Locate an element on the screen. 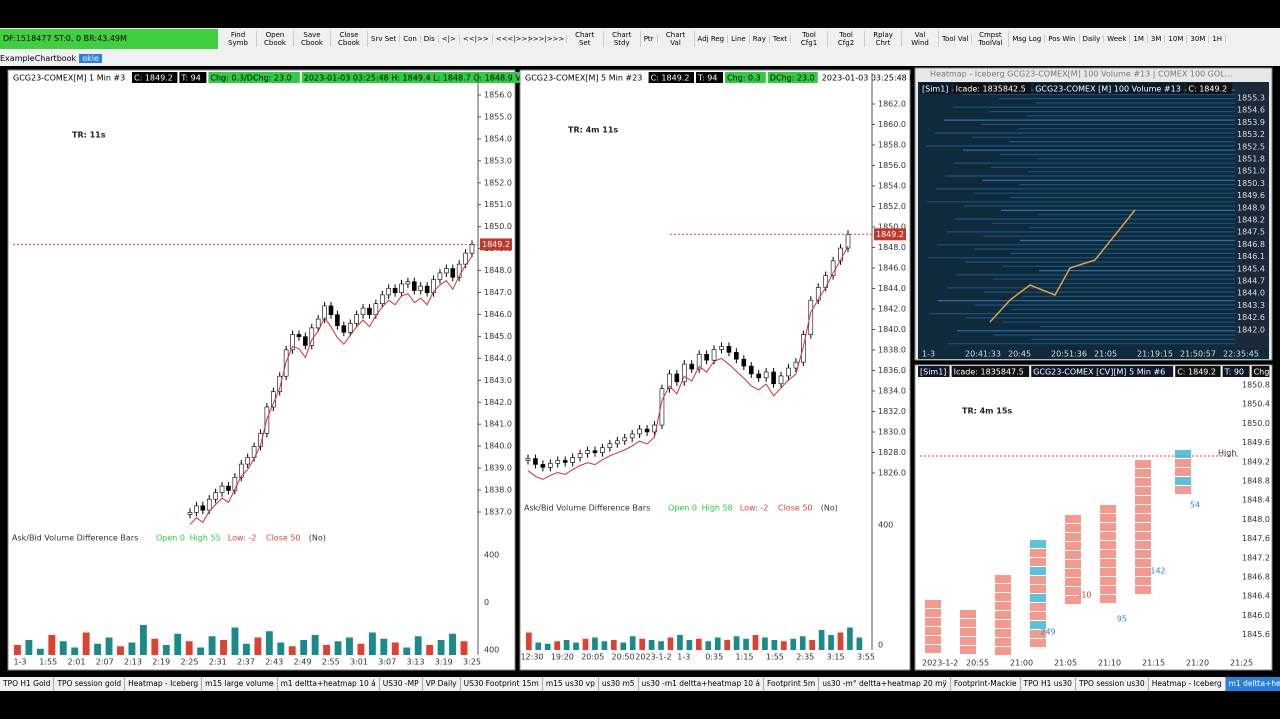 This screenshot has height=719, width=1280. chartbook-tab: us30 m5 is located at coordinates (619, 684).